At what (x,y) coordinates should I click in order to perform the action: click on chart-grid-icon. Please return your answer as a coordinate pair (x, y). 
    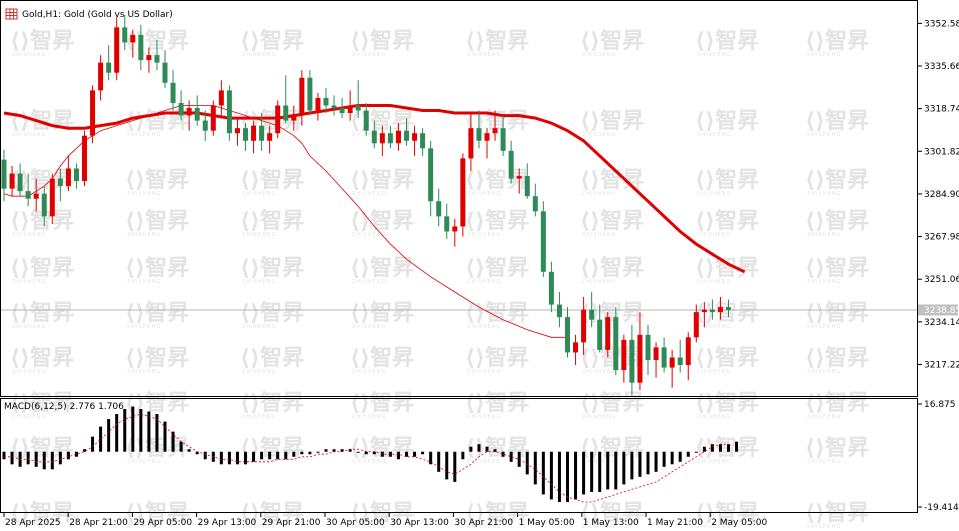
    Looking at the image, I should click on (11, 14).